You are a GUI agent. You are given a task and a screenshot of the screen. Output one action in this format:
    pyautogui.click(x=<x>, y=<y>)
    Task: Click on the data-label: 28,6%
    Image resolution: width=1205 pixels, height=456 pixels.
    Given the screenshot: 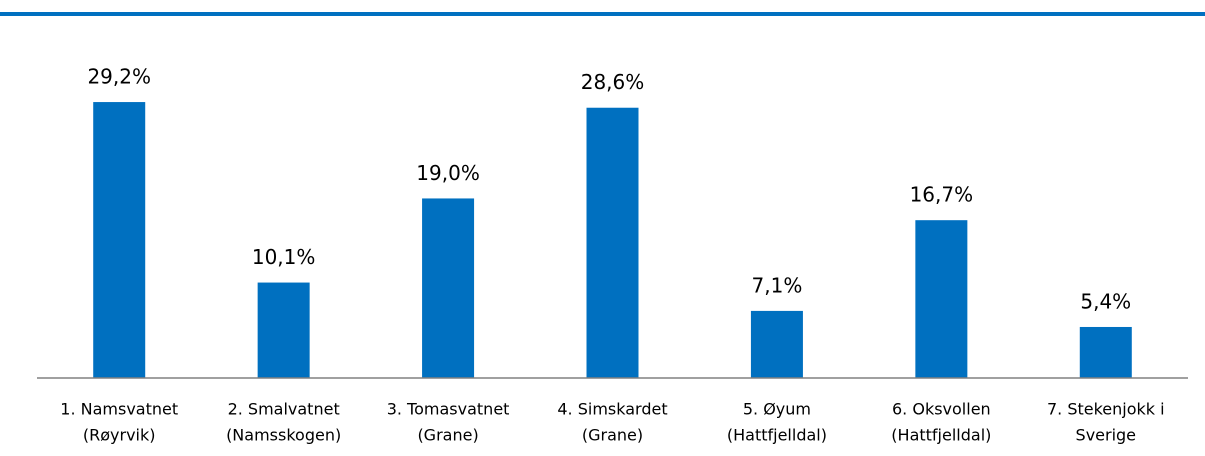 What is the action you would take?
    pyautogui.click(x=613, y=82)
    